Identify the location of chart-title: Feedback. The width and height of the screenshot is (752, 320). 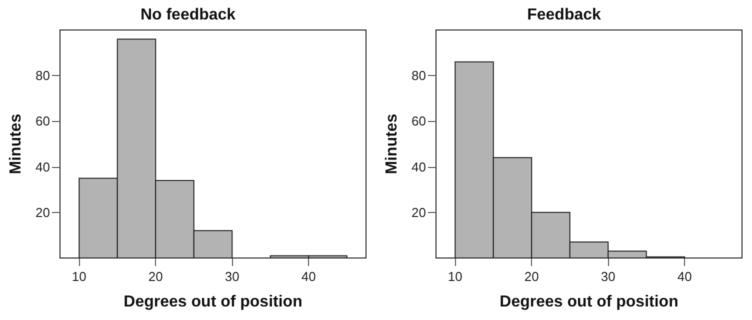
(564, 15).